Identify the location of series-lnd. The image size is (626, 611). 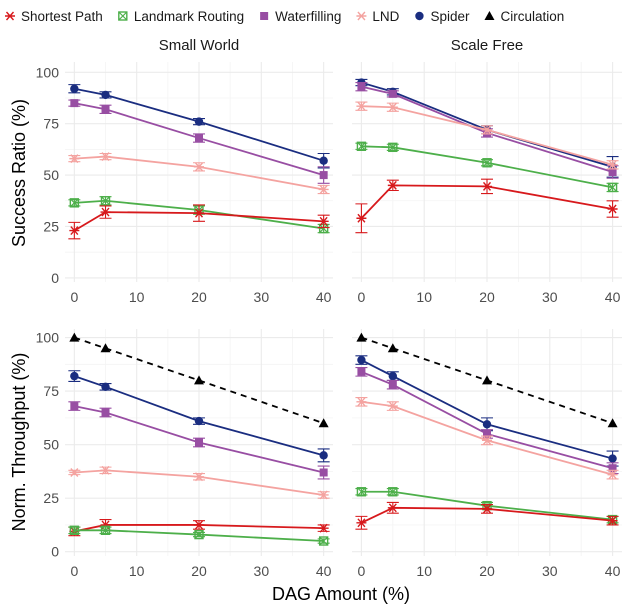
(487, 438).